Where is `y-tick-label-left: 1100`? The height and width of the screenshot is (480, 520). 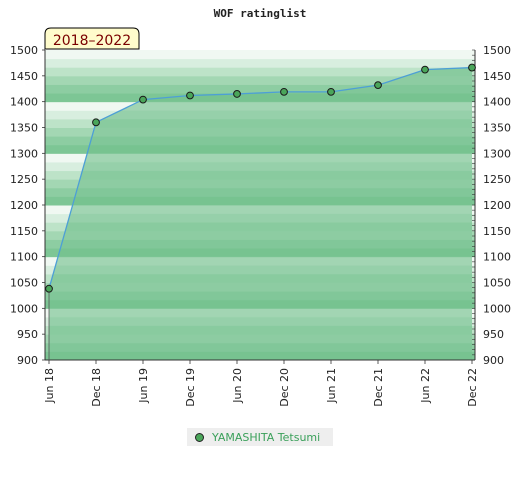 y-tick-label-left: 1100 is located at coordinates (24, 257).